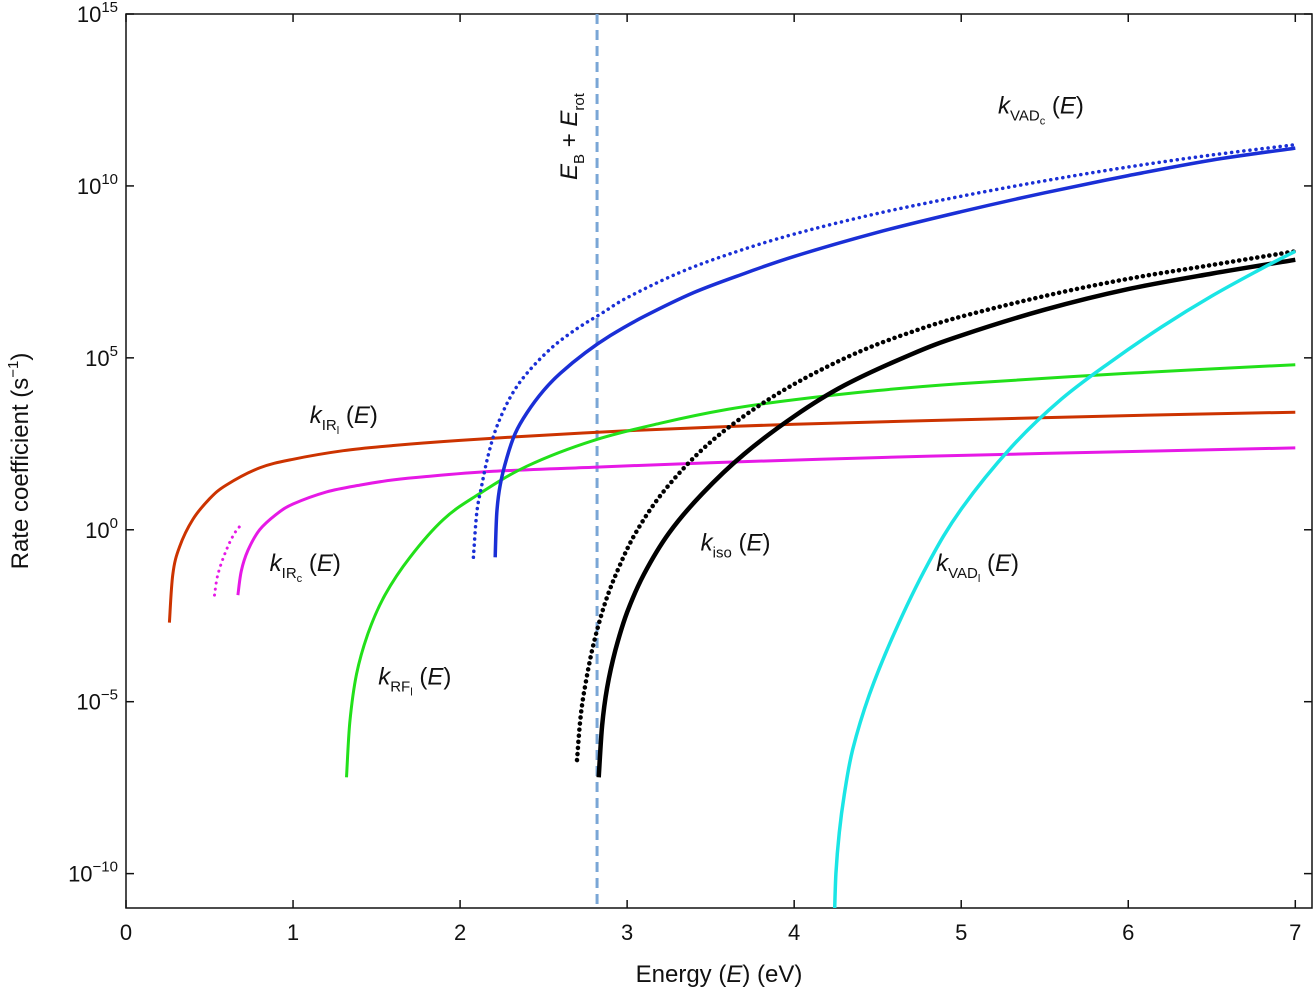  I want to click on y-tick-label: 10⁻⁵, so click(97, 701).